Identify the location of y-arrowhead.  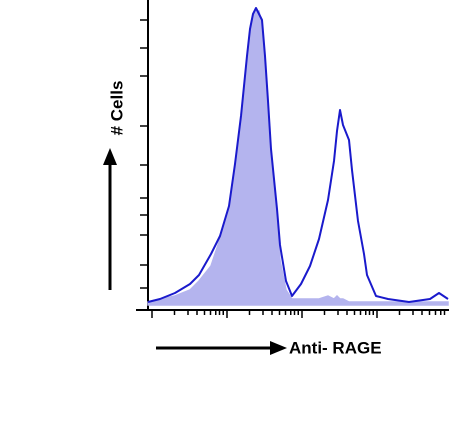
(110, 156).